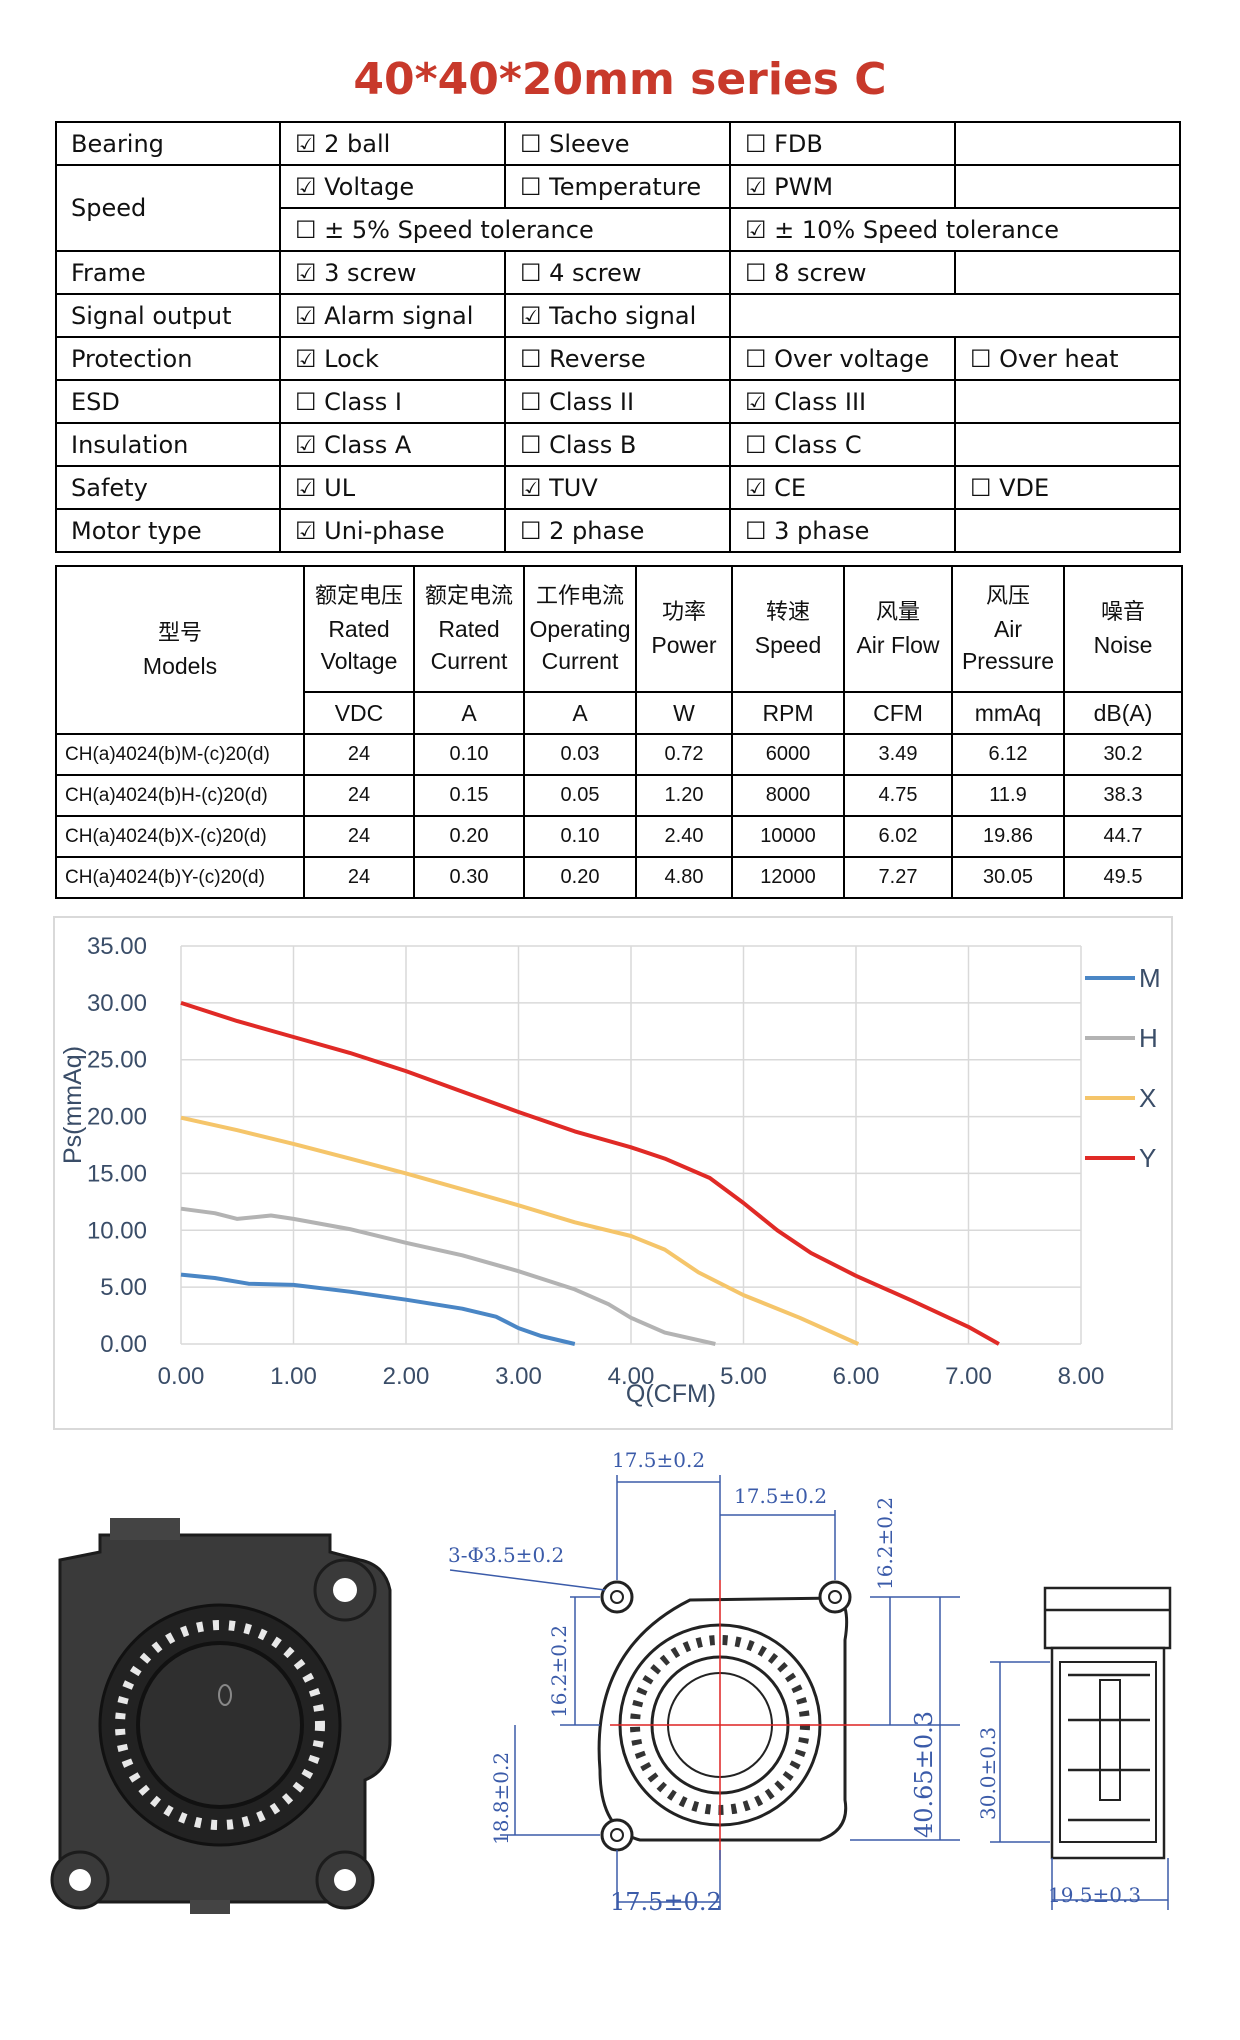 This screenshot has width=1240, height=2040. What do you see at coordinates (617, 186) in the screenshot?
I see `option-temperature: ☐ Temperature` at bounding box center [617, 186].